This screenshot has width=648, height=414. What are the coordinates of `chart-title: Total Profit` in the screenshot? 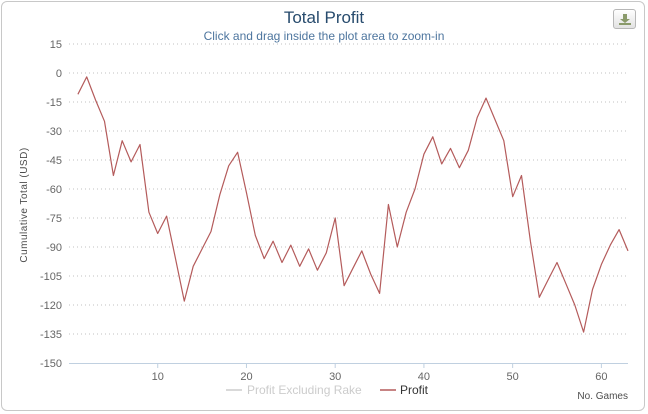 It's located at (324, 17).